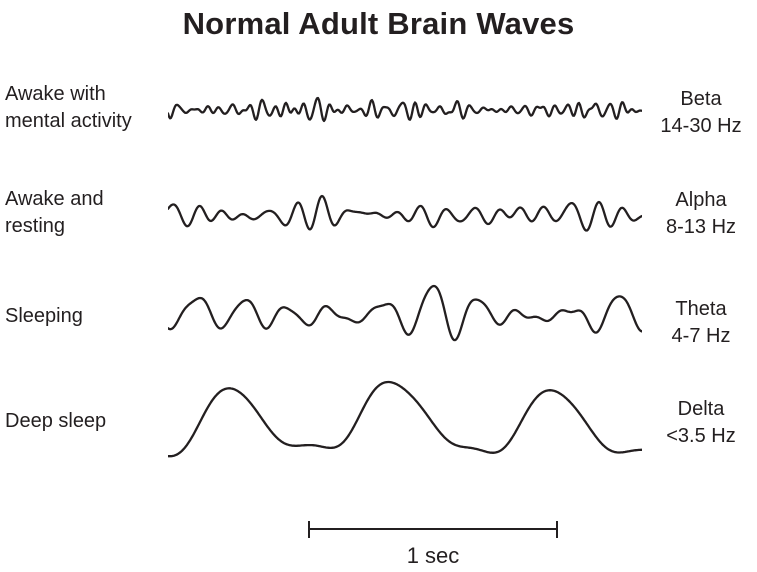 This screenshot has width=757, height=572. What do you see at coordinates (701, 323) in the screenshot?
I see `band-label-theta: Theta 4-7 Hz` at bounding box center [701, 323].